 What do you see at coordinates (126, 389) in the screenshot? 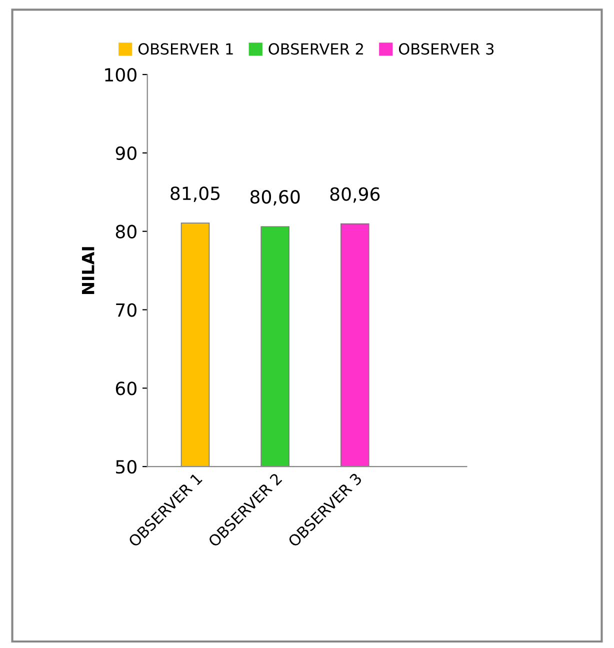
I see `y-tick-label: 60` at bounding box center [126, 389].